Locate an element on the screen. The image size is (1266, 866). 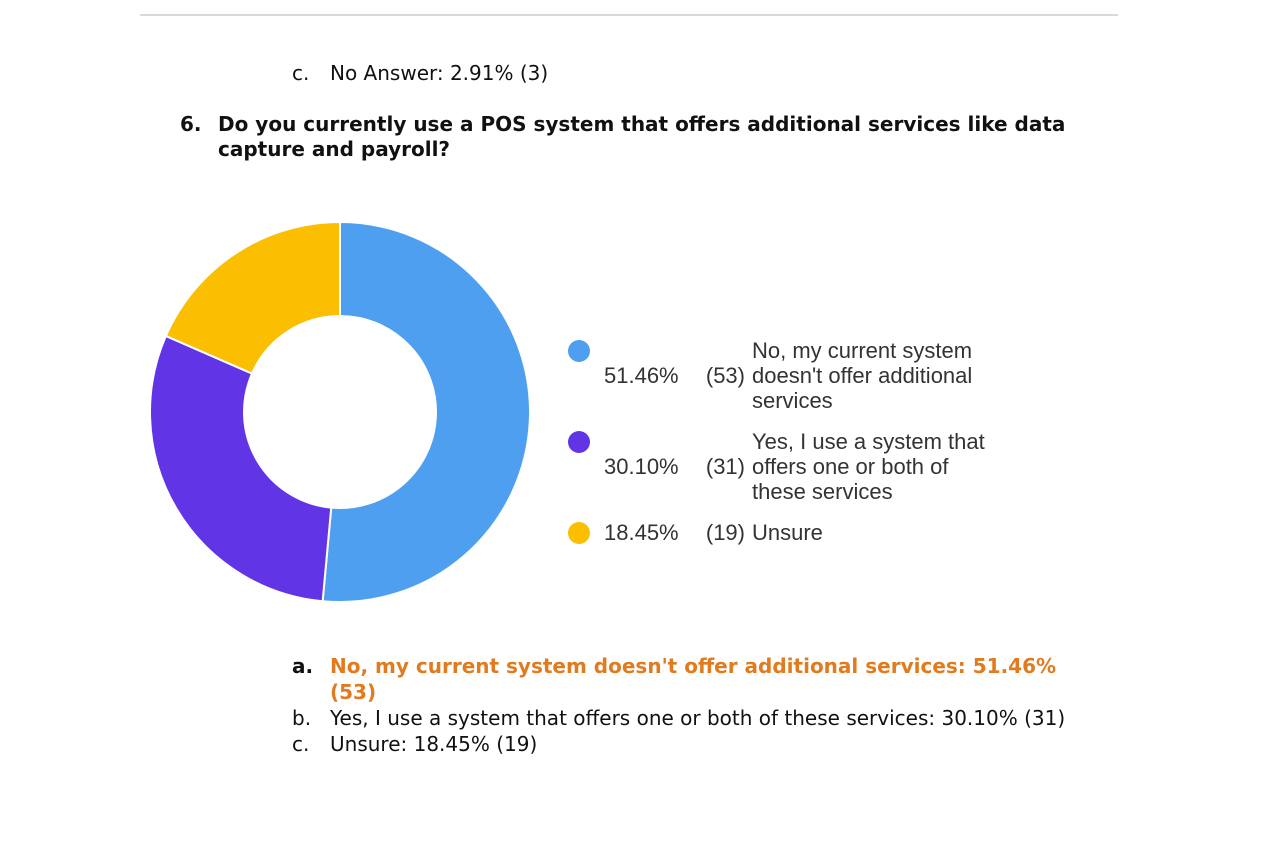
answer-text: No Answer: 2.91% (3) is located at coordinates (439, 73).